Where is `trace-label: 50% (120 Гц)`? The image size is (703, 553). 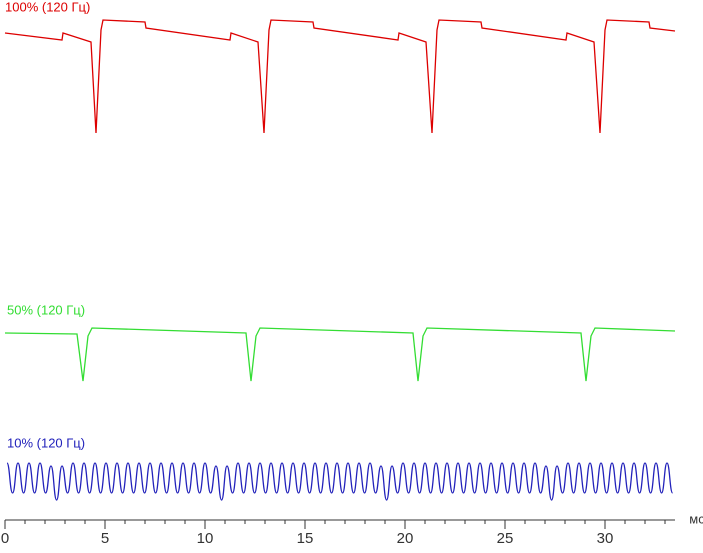
trace-label: 50% (120 Гц) is located at coordinates (46, 309).